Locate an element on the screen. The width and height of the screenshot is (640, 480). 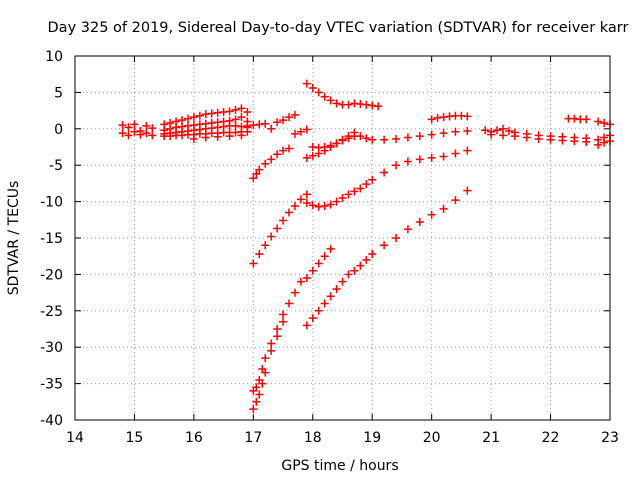
y-tick-label: -5 is located at coordinates (56, 166).